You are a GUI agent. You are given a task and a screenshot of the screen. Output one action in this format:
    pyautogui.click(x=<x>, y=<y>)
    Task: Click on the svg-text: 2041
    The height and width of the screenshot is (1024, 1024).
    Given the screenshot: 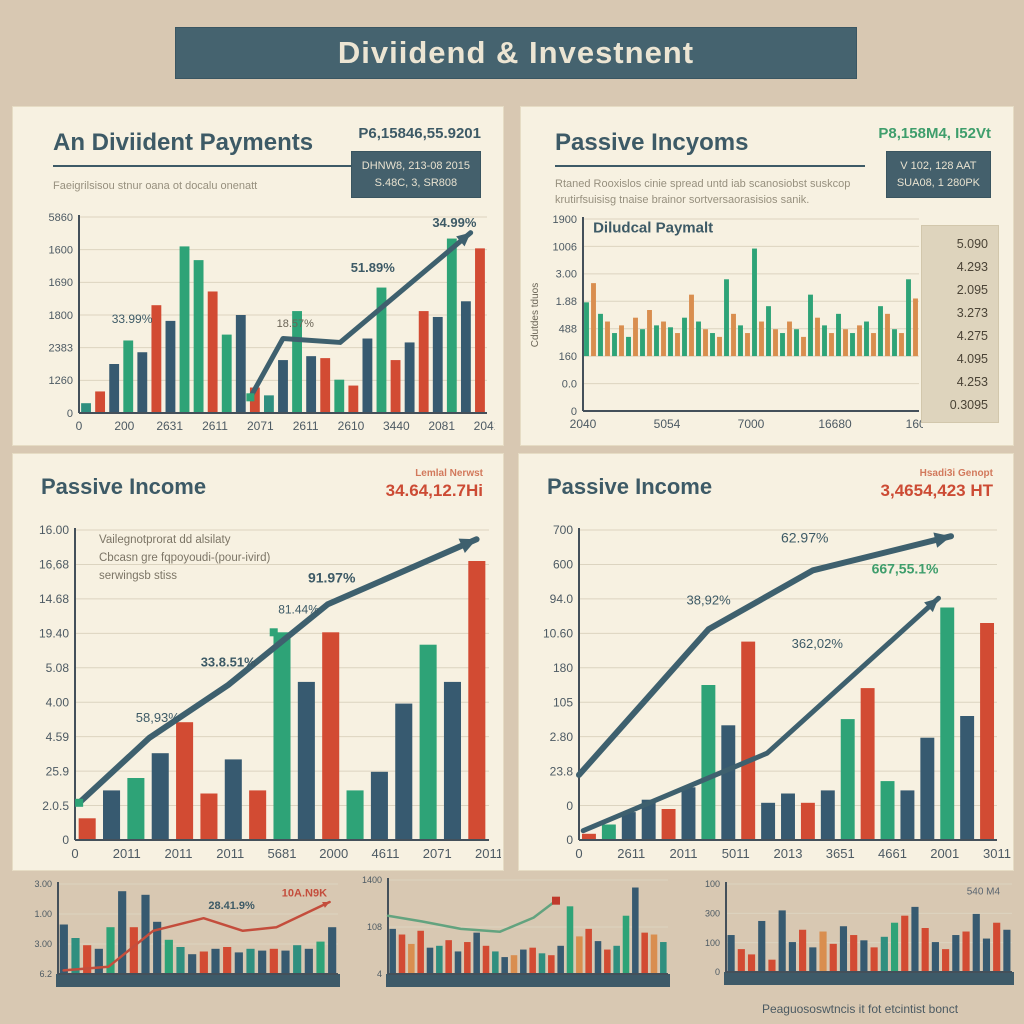 What is the action you would take?
    pyautogui.click(x=484, y=426)
    